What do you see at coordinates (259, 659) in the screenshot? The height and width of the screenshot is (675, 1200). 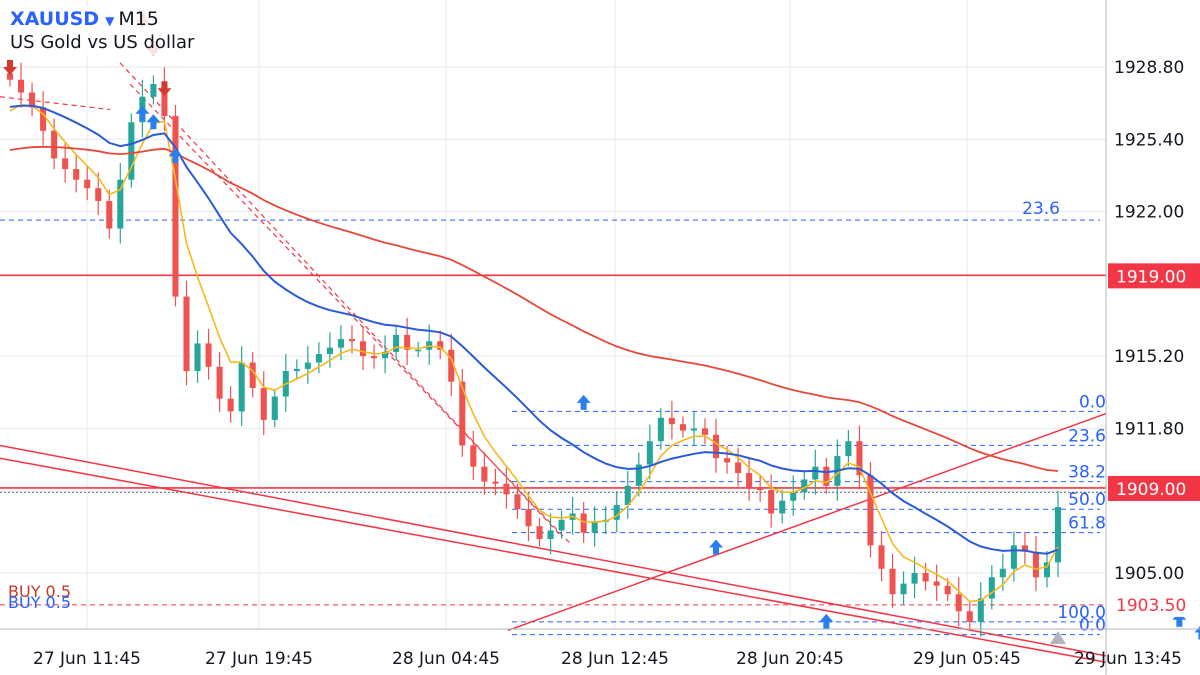 I see `time-tick-label: 27 Jun 19:45` at bounding box center [259, 659].